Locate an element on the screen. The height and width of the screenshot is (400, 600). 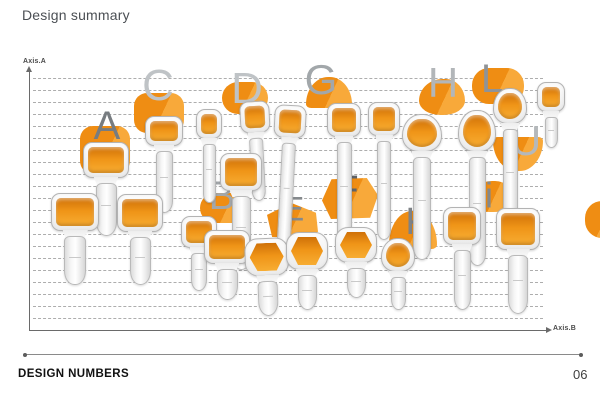
axis-b-line is located at coordinates (288, 330).